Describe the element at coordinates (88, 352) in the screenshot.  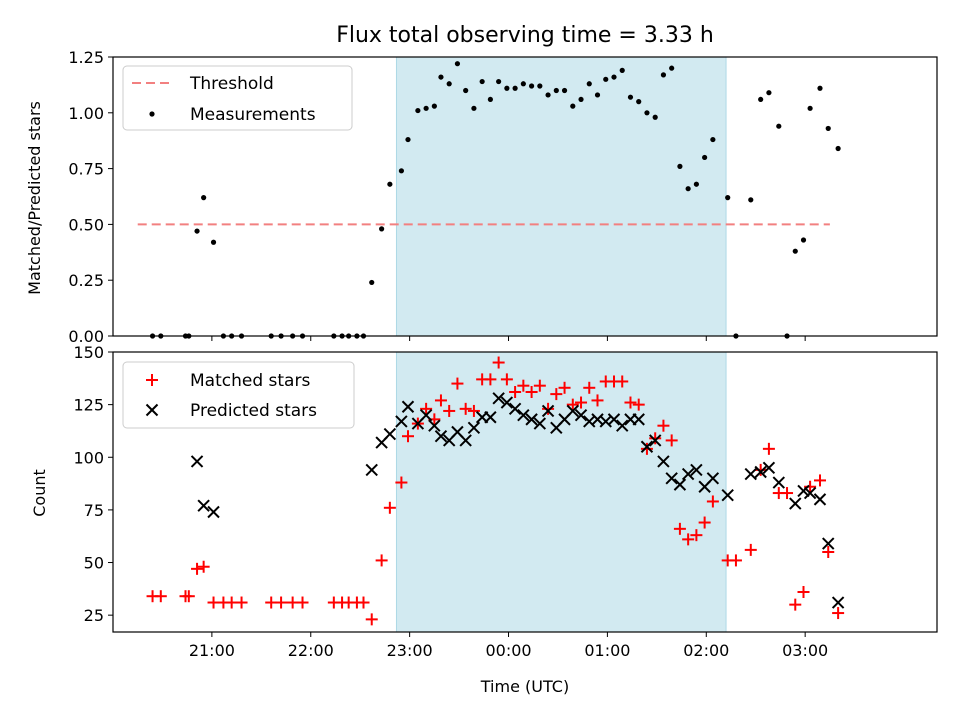
I see `y-tick-label: 150` at that location.